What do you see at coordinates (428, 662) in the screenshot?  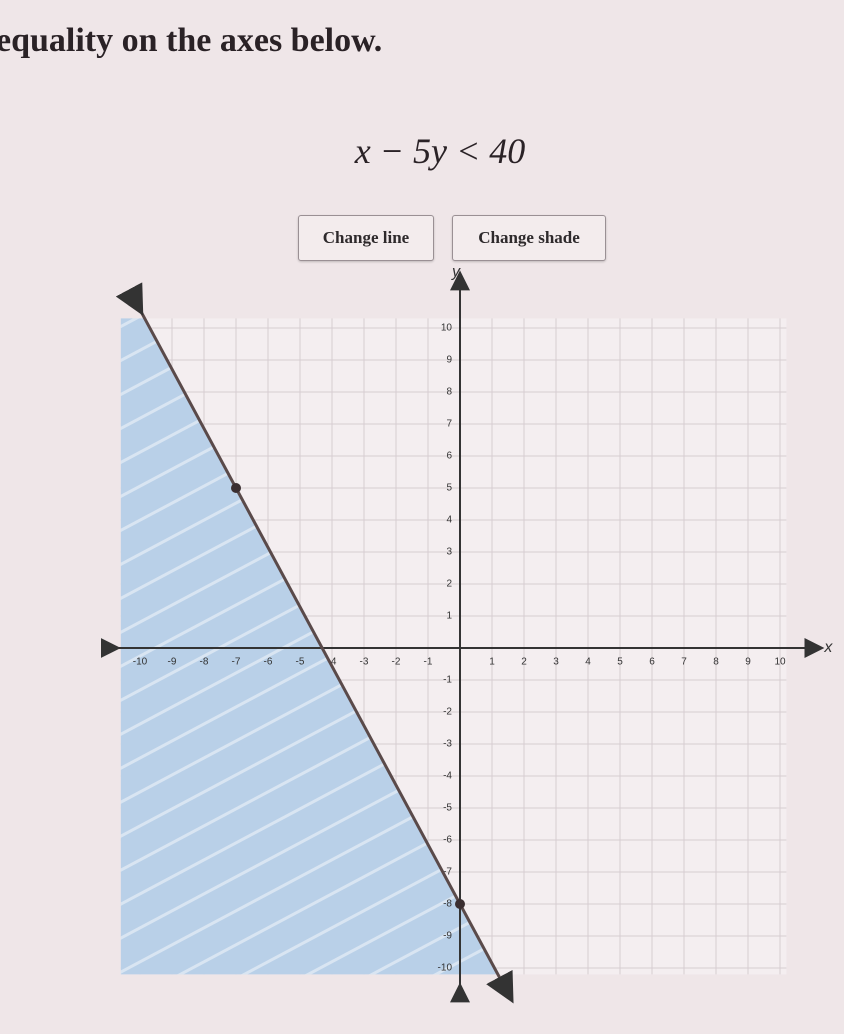 I see `x-tick-label: -1` at bounding box center [428, 662].